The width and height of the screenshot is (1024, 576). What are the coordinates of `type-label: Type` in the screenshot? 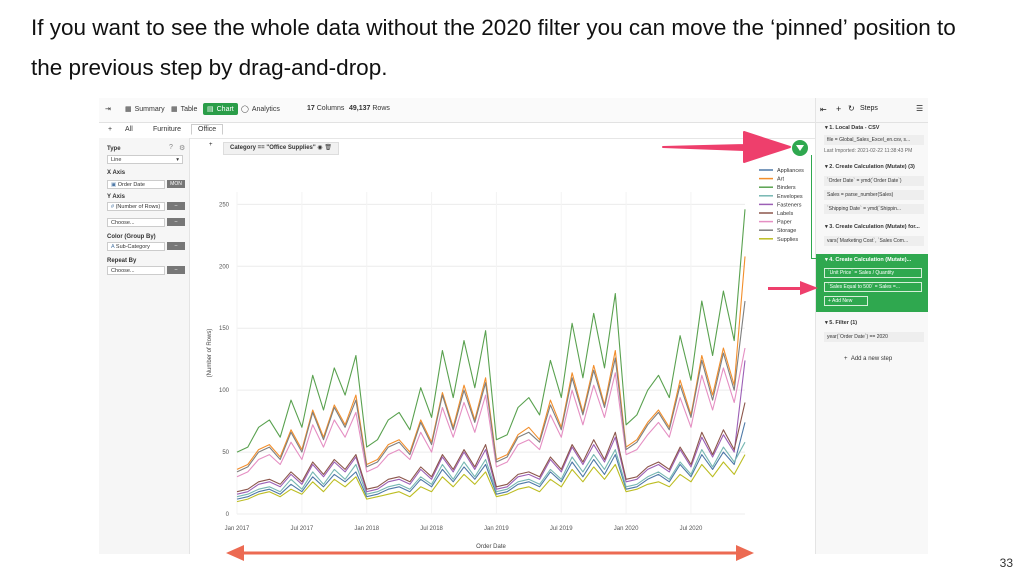 It's located at (114, 149).